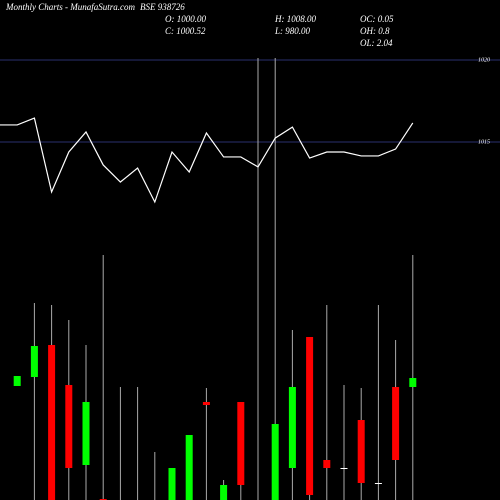 This screenshot has height=500, width=500. What do you see at coordinates (484, 60) in the screenshot?
I see `y-tick-label: 1020` at bounding box center [484, 60].